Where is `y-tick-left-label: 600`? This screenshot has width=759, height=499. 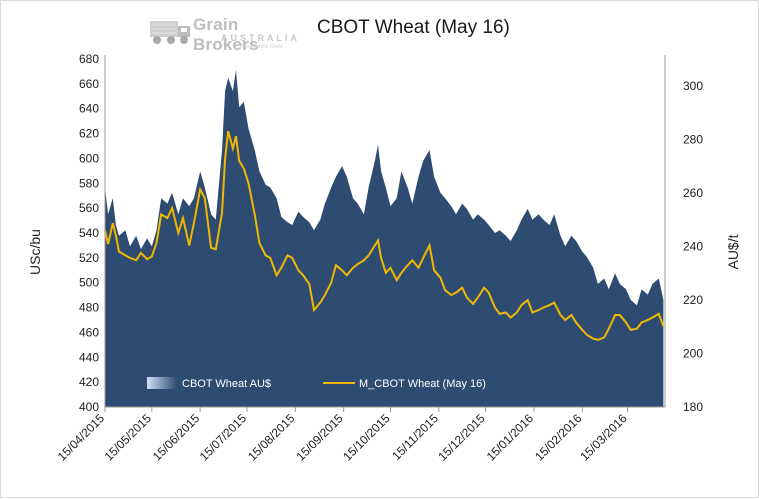
y-tick-left-label: 600 is located at coordinates (89, 158).